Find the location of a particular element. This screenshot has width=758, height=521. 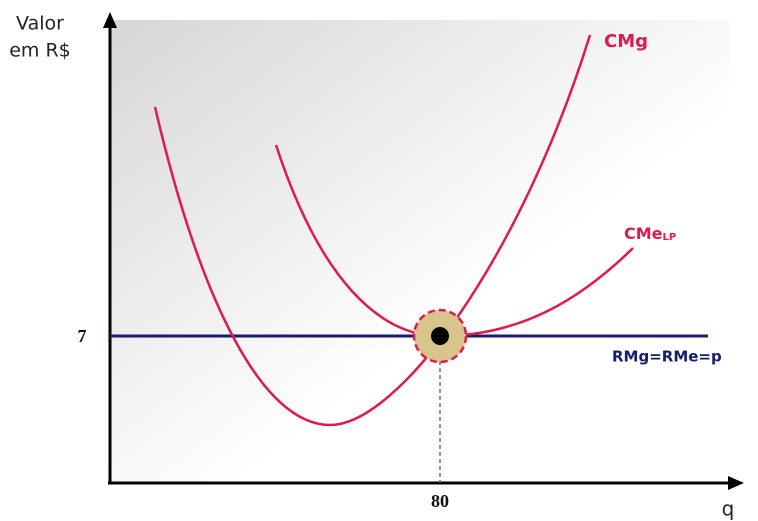

cme-name: CMe is located at coordinates (643, 233).